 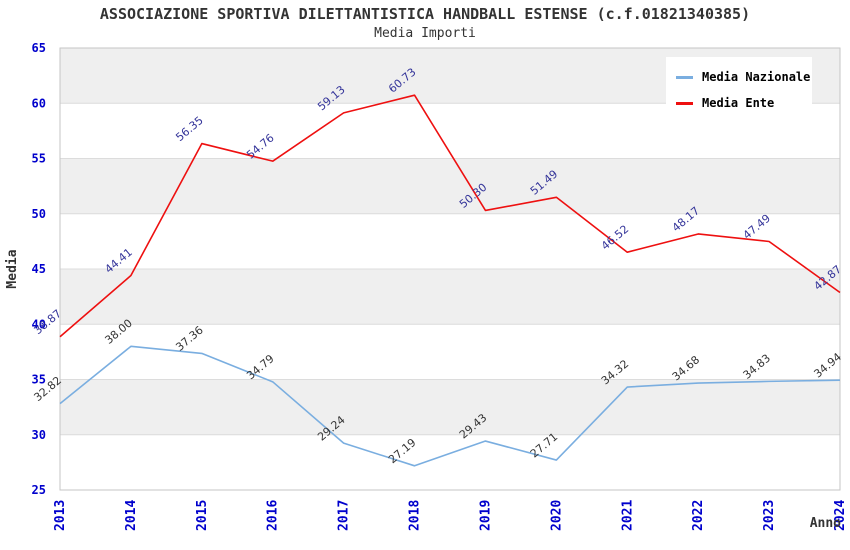 I want to click on legend-swatch-media-nazionale-icon, so click(x=684, y=77).